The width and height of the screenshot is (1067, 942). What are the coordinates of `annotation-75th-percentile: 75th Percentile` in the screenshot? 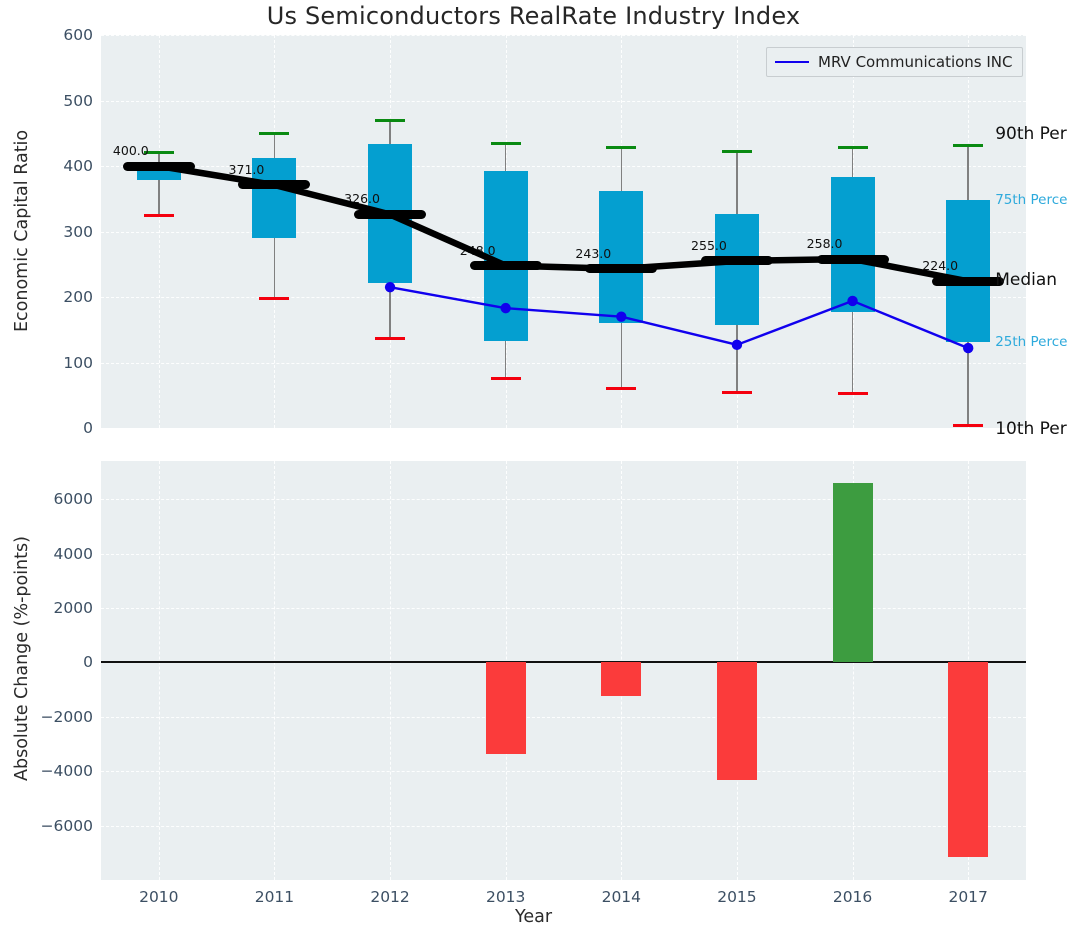 It's located at (1031, 200).